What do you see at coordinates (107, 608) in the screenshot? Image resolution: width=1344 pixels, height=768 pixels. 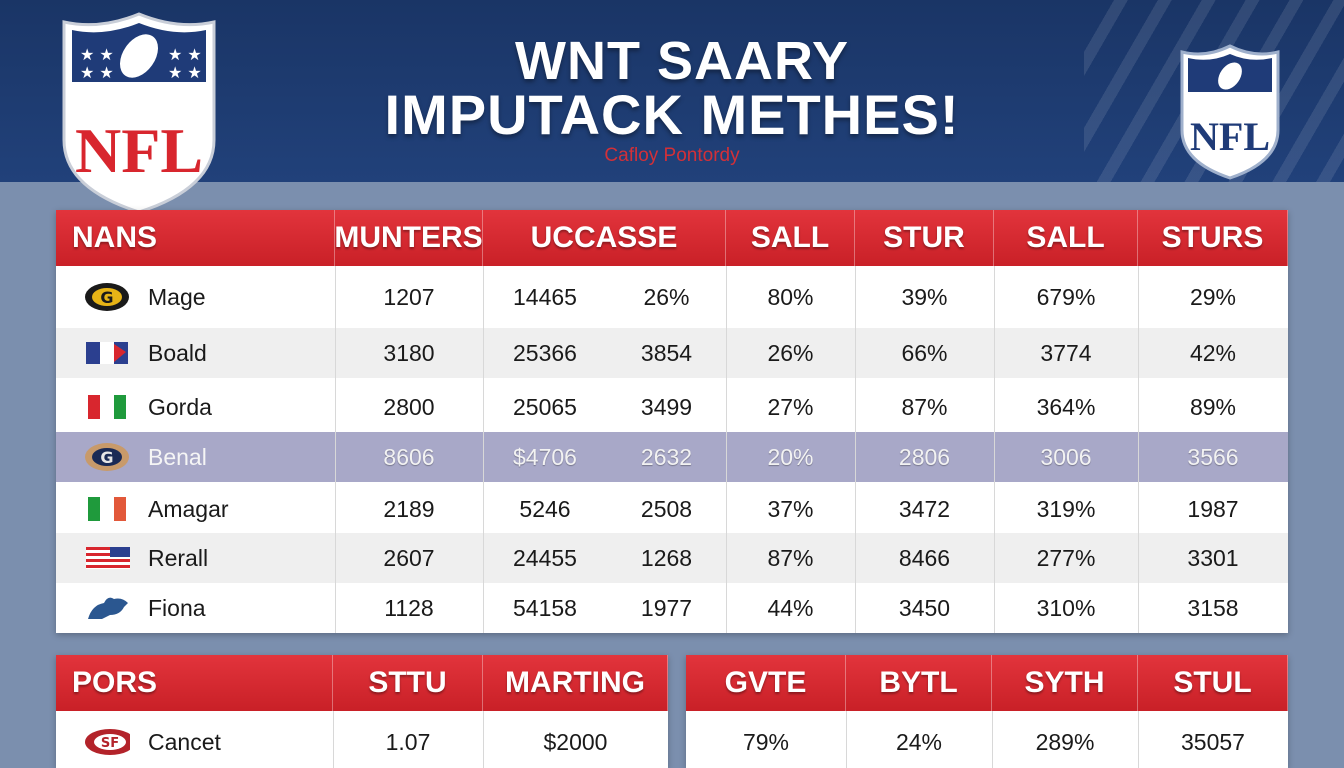 I see `bull-icon` at bounding box center [107, 608].